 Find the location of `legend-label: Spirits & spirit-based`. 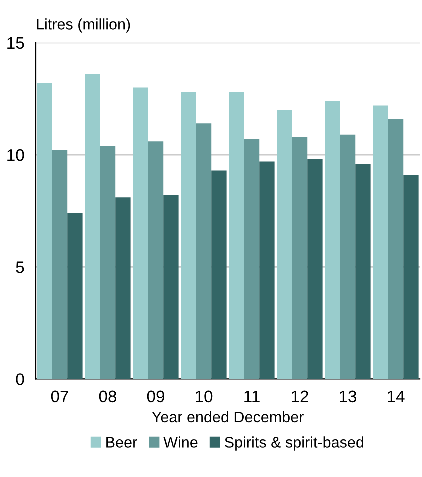

legend-label: Spirits & spirit-based is located at coordinates (294, 443).